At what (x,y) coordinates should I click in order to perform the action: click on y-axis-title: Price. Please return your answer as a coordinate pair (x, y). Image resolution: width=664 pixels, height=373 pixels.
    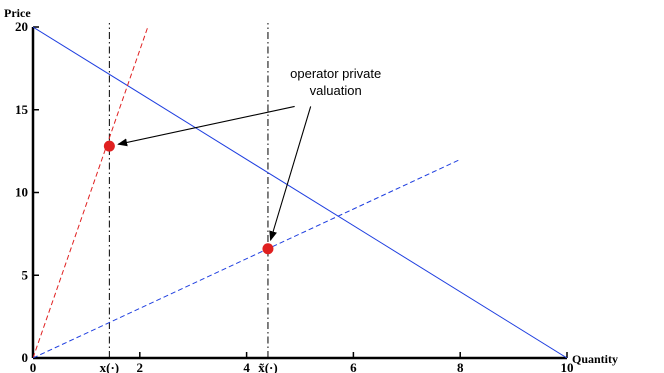
    Looking at the image, I should click on (17, 13).